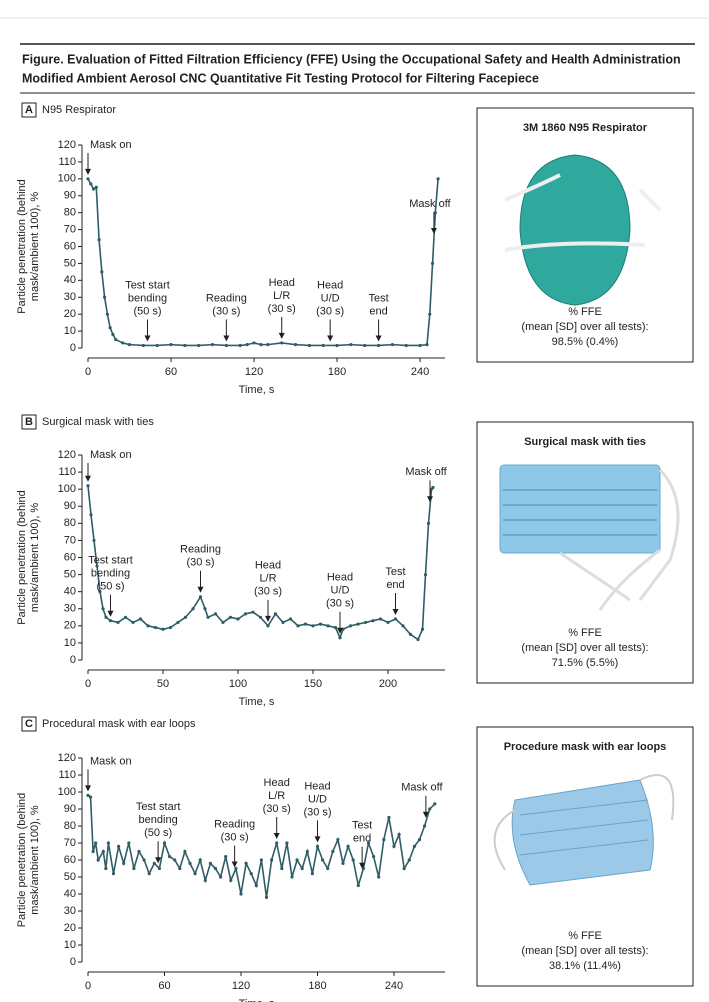 This screenshot has width=709, height=1002. Describe the element at coordinates (426, 472) in the screenshot. I see `annotation-text: Mask off` at that location.